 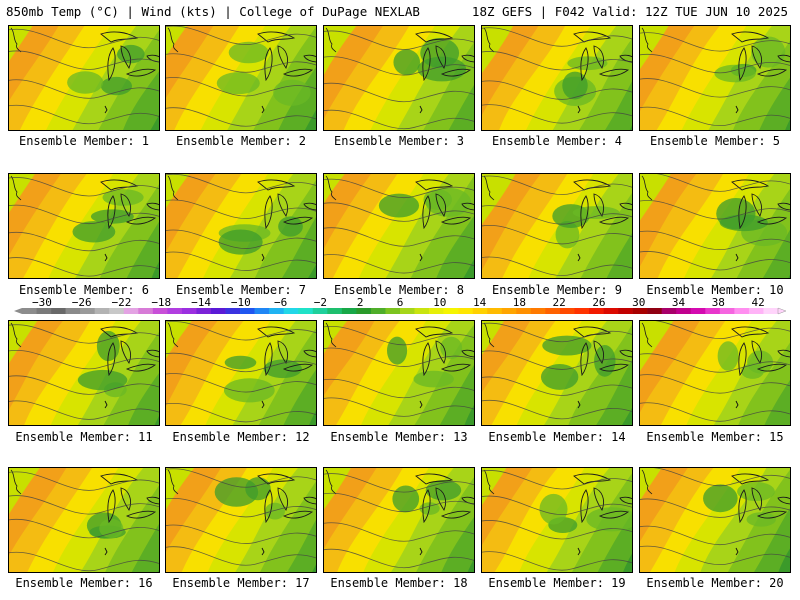 What do you see at coordinates (598, 302) in the screenshot?
I see `colorbar-tick-label: 26` at bounding box center [598, 302].